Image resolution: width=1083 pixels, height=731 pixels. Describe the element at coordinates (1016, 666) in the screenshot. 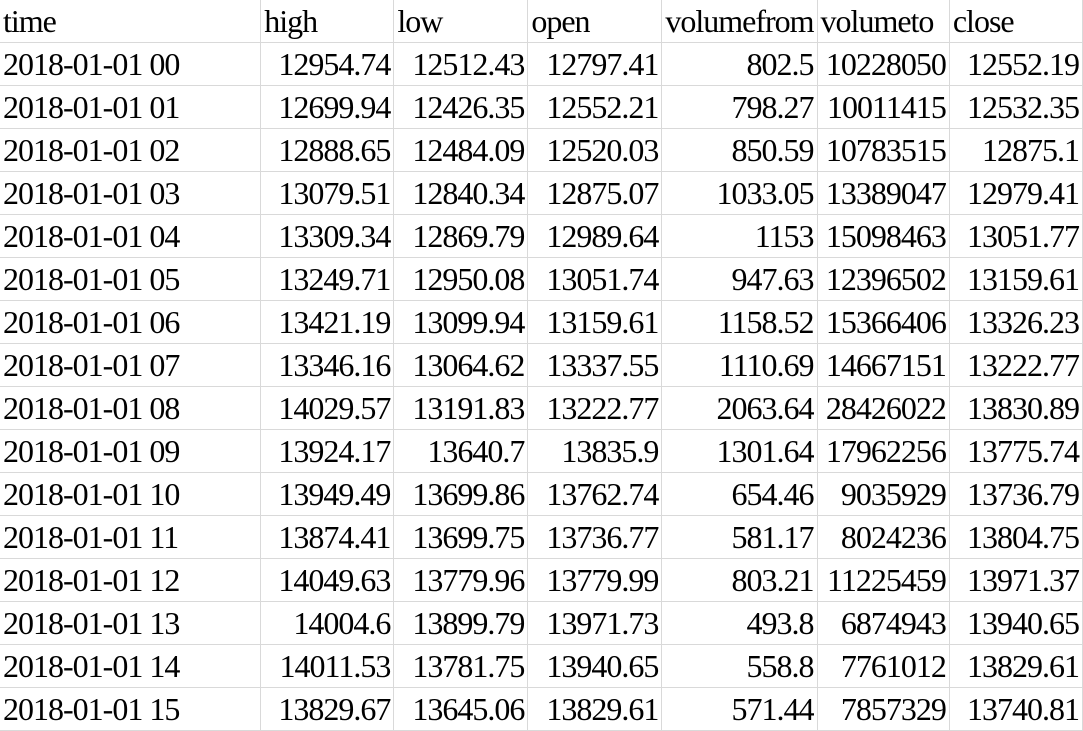

I see `cell-close: 13829.61` at that location.